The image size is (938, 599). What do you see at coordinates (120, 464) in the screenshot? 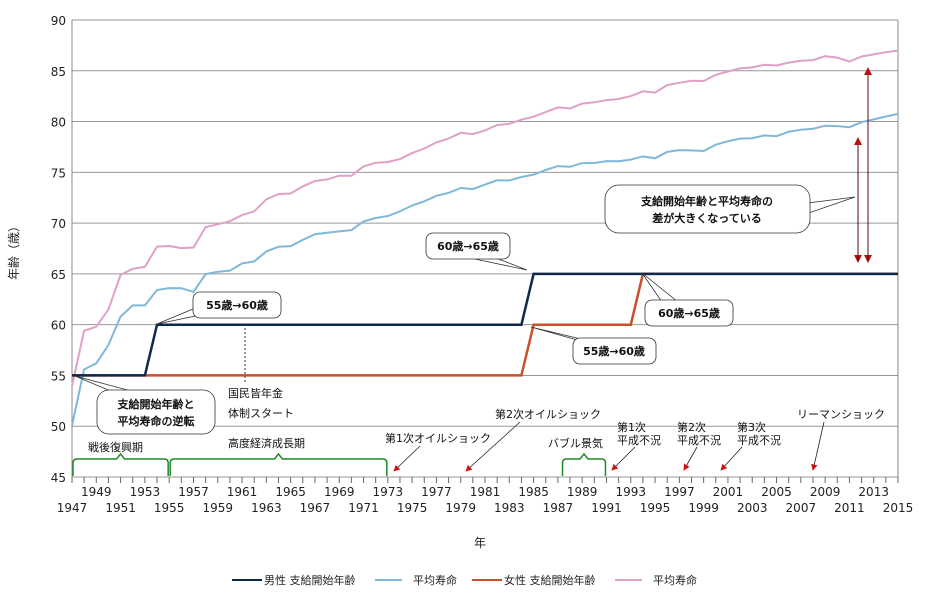
I see `postwar-bracket` at bounding box center [120, 464].